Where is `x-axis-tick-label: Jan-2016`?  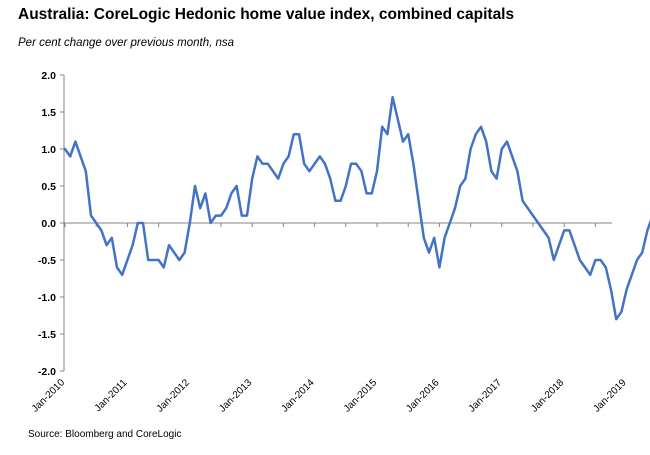 x-axis-tick-label: Jan-2016 is located at coordinates (423, 396).